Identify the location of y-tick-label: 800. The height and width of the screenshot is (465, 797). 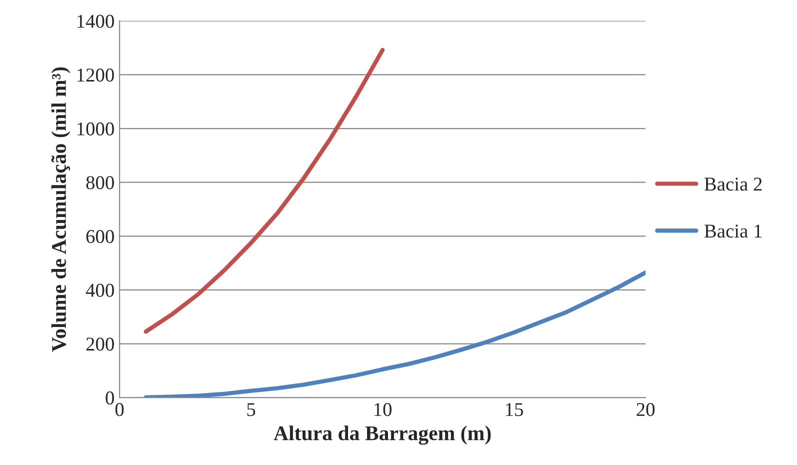
(100, 183).